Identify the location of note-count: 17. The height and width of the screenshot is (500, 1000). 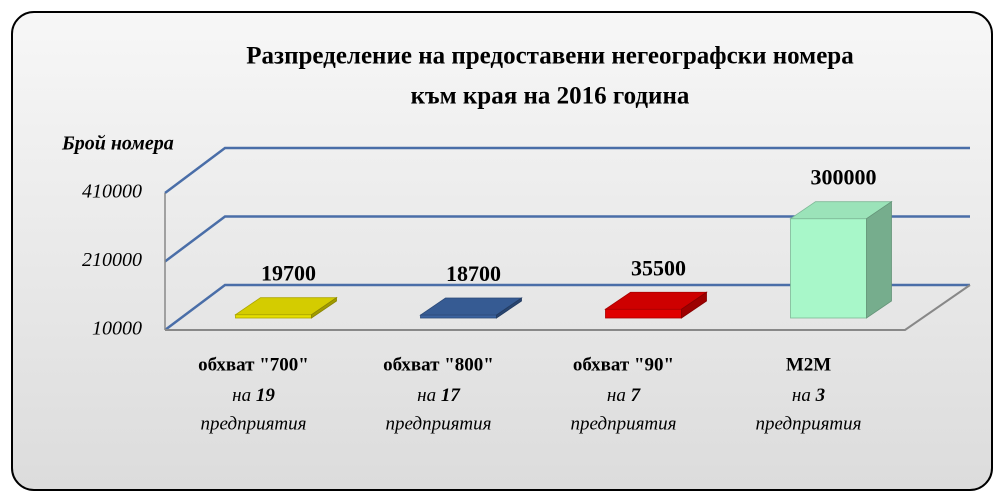
(451, 395).